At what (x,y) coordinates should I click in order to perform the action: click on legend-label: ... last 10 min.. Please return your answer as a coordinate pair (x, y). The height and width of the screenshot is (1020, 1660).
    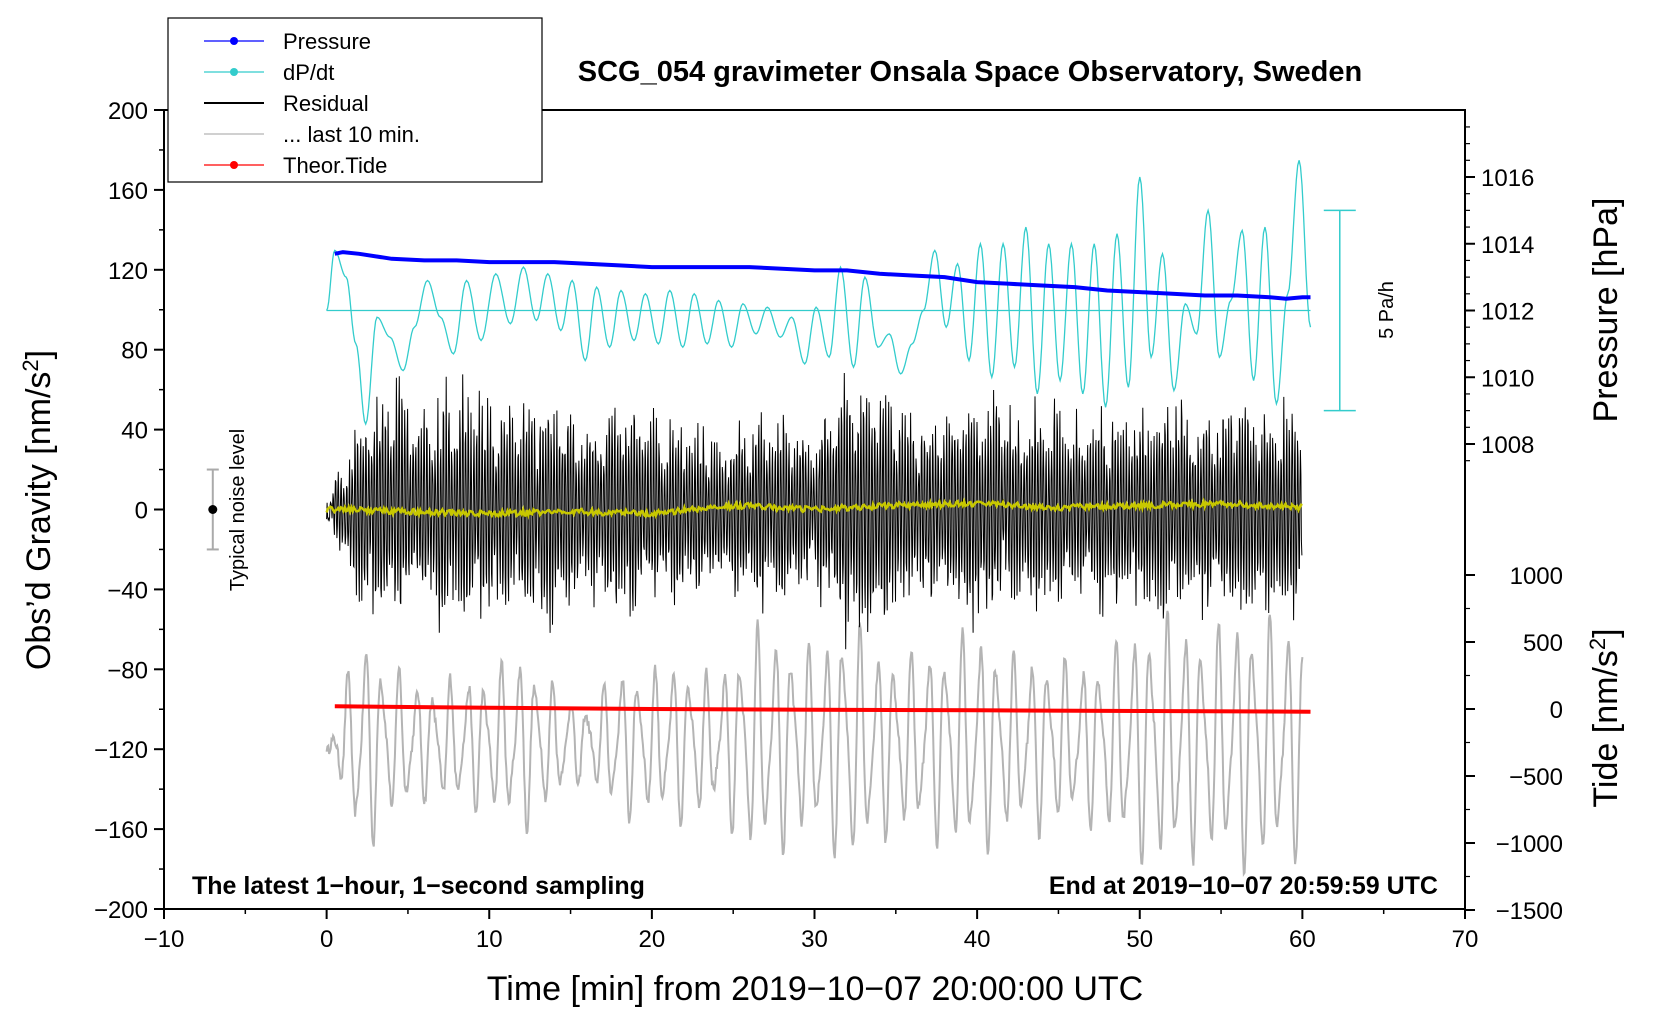
    Looking at the image, I should click on (351, 134).